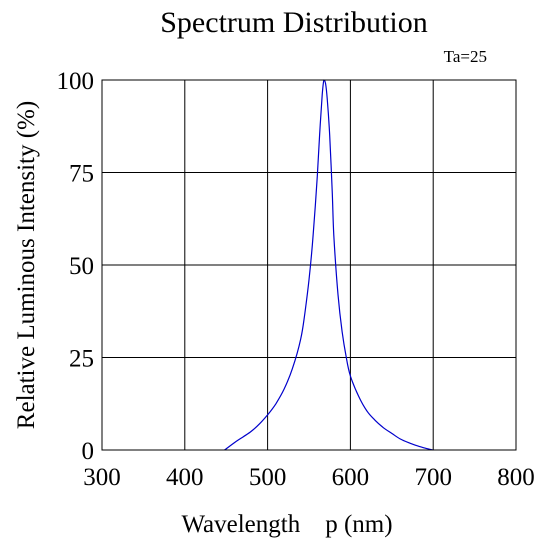 This screenshot has height=545, width=542. What do you see at coordinates (185, 477) in the screenshot?
I see `x-tick-label-400: 400` at bounding box center [185, 477].